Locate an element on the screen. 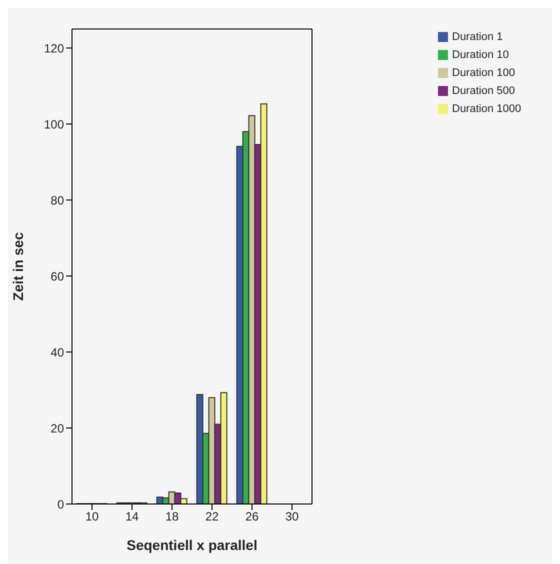 Image resolution: width=560 pixels, height=564 pixels. y-tick-label: 60 is located at coordinates (57, 276).